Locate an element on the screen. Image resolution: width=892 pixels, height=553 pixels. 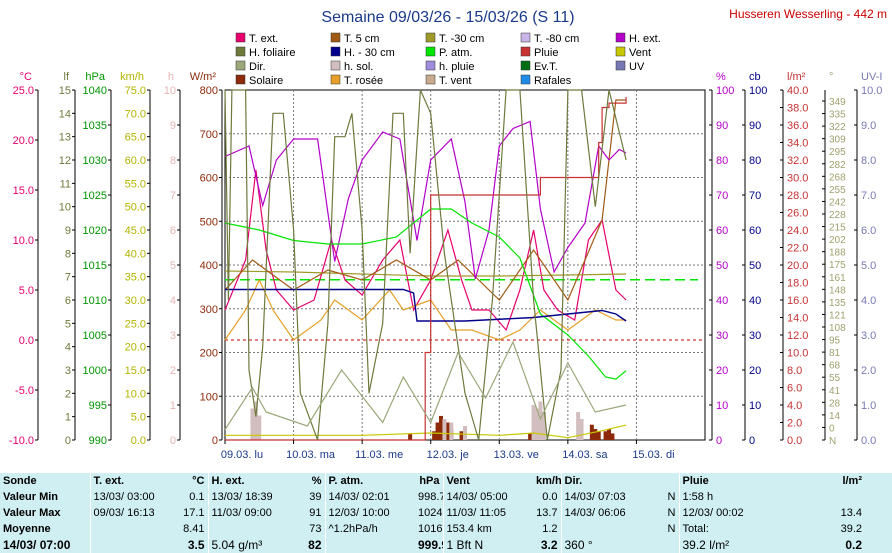
axis-unit: hPa is located at coordinates (95, 77).